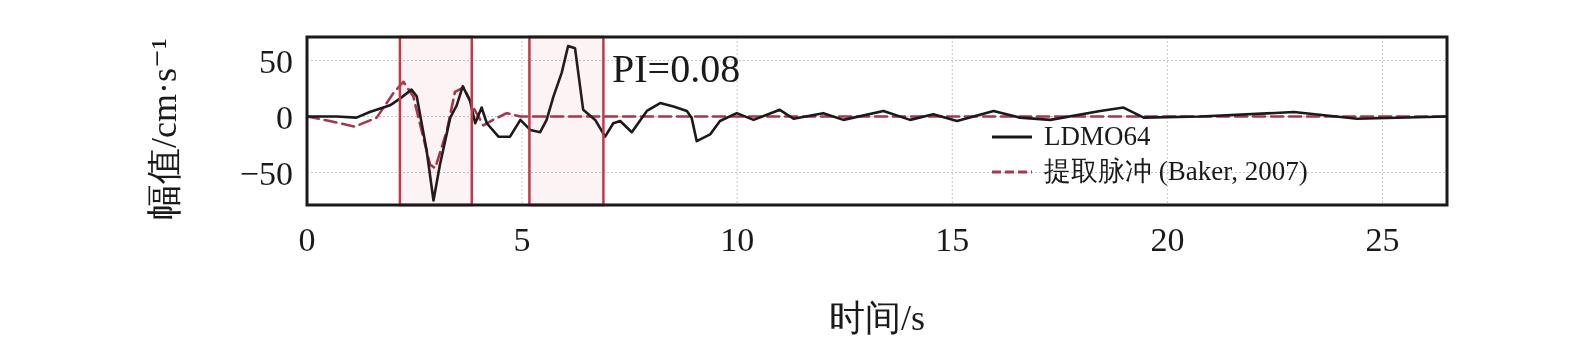  I want to click on legend-label: LDMO64, so click(1097, 136).